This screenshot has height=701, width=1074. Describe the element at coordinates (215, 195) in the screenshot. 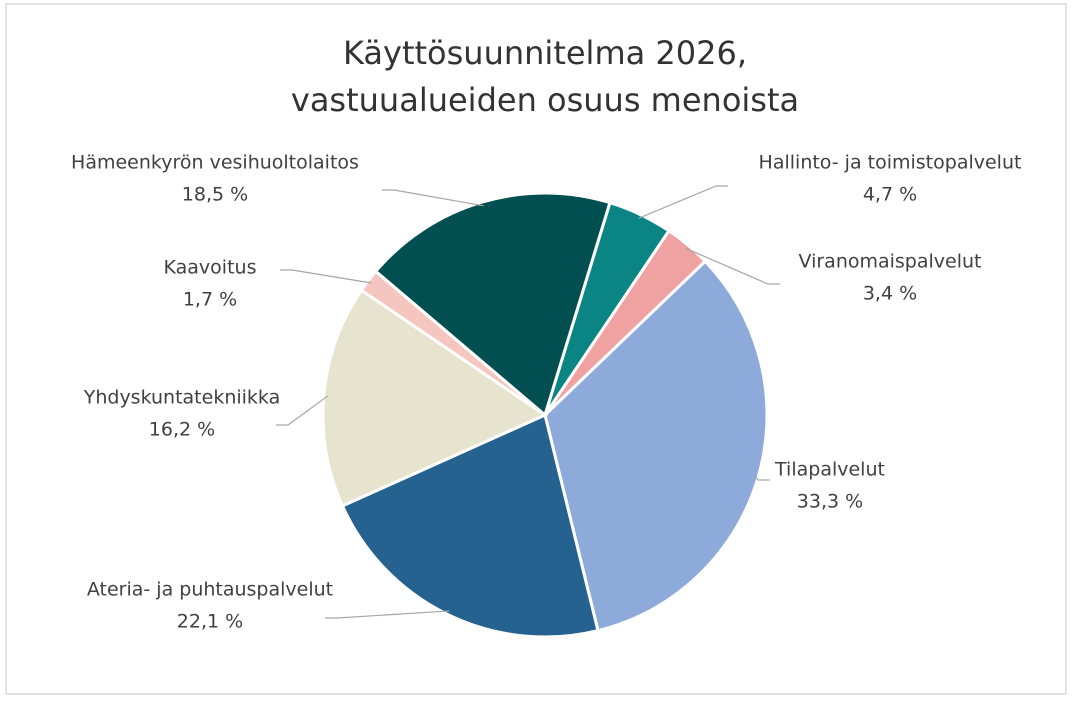

I see `data-label-value: 18,5 %` at that location.